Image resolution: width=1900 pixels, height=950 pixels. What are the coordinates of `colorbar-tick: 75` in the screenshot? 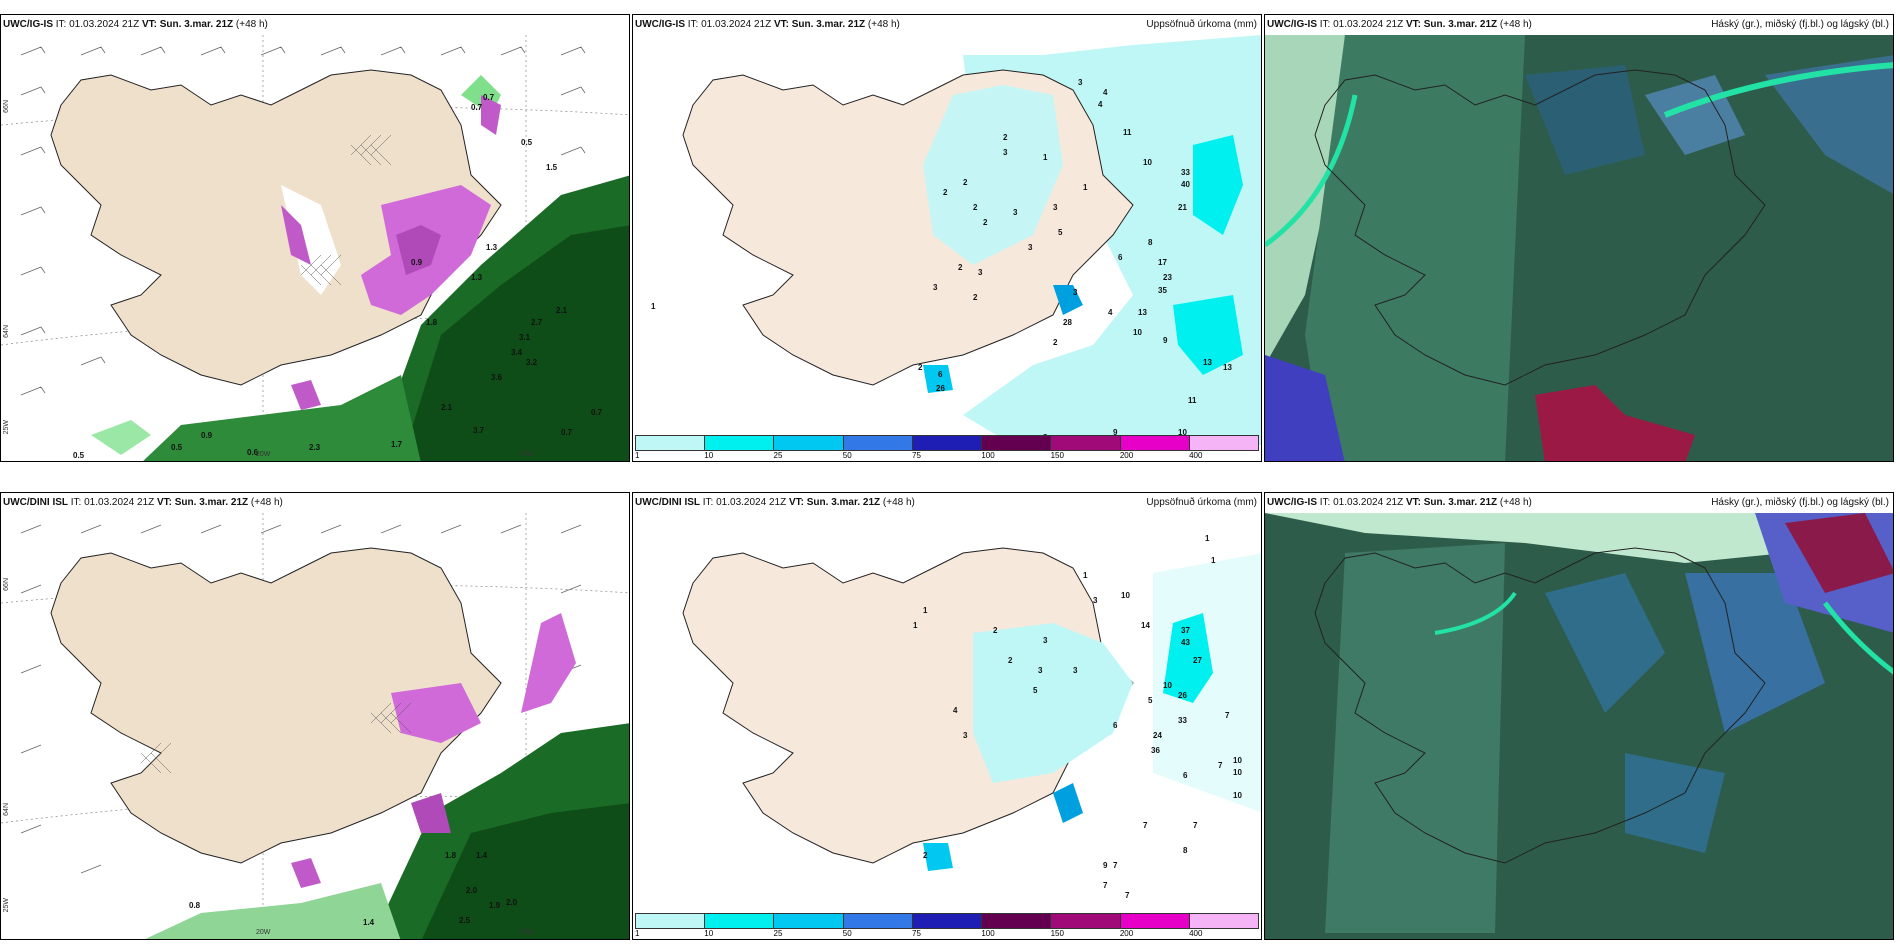 It's located at (916, 455).